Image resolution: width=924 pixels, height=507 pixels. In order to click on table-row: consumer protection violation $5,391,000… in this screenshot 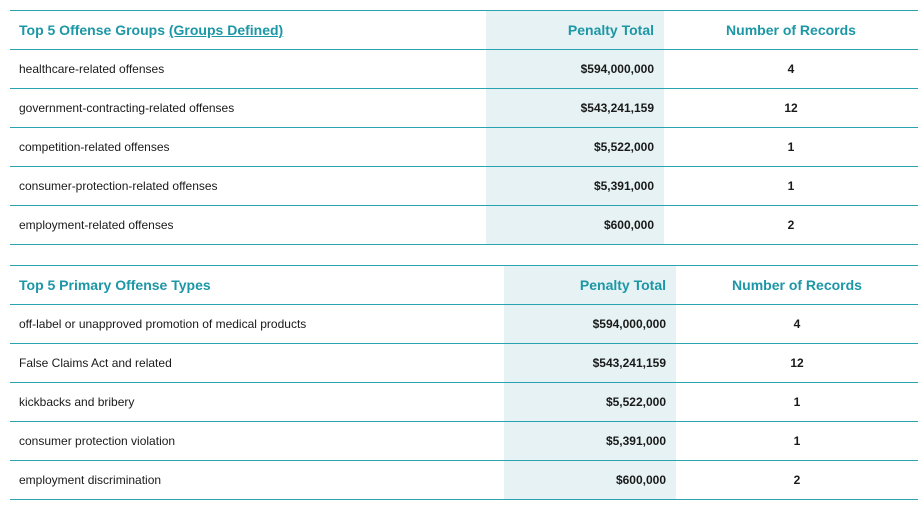, I will do `click(464, 441)`.